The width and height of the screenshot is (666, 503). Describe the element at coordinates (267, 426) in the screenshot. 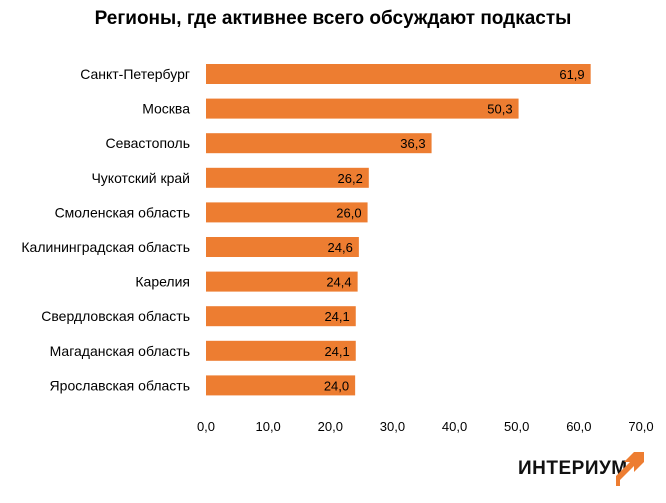

I see `x-tick-label: 10,0` at that location.